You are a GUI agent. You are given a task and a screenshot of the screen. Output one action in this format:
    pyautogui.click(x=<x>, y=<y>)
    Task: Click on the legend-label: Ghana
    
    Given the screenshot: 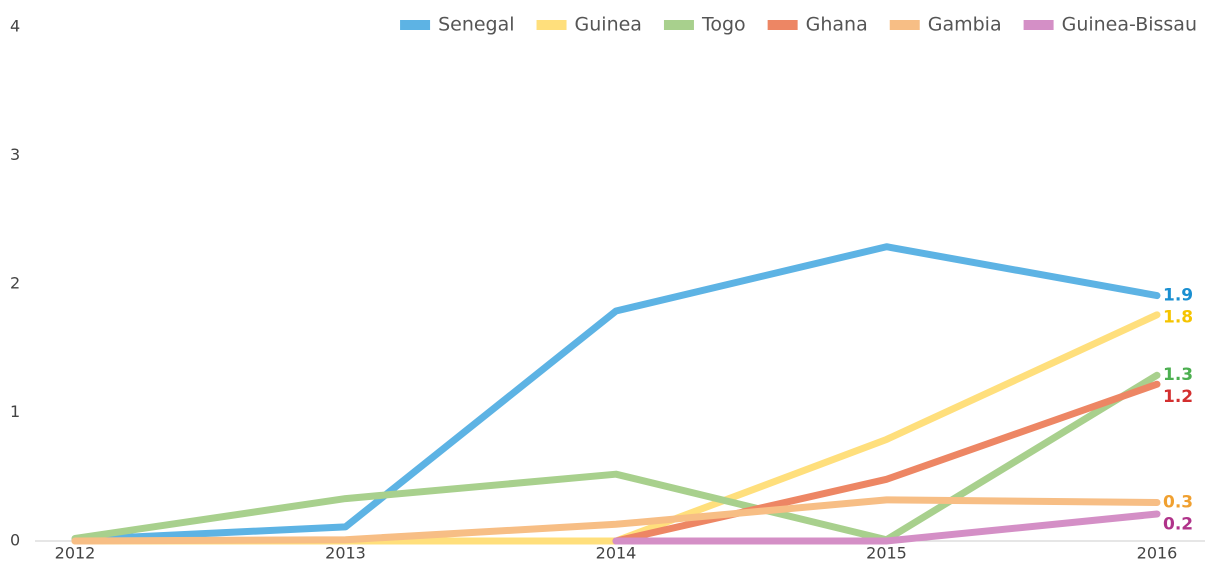 What is the action you would take?
    pyautogui.click(x=837, y=25)
    